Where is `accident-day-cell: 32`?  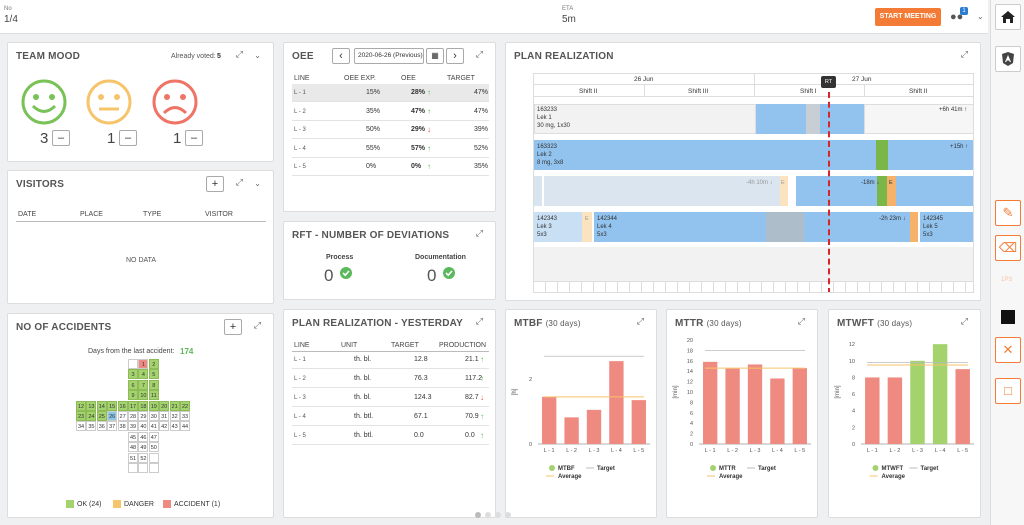
accident-day-cell: 32 is located at coordinates (174, 416).